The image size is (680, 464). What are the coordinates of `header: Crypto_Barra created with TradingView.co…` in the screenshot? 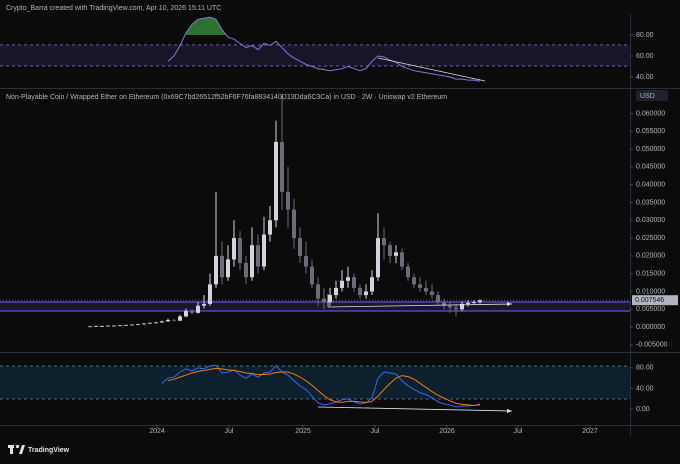 It's located at (113, 8).